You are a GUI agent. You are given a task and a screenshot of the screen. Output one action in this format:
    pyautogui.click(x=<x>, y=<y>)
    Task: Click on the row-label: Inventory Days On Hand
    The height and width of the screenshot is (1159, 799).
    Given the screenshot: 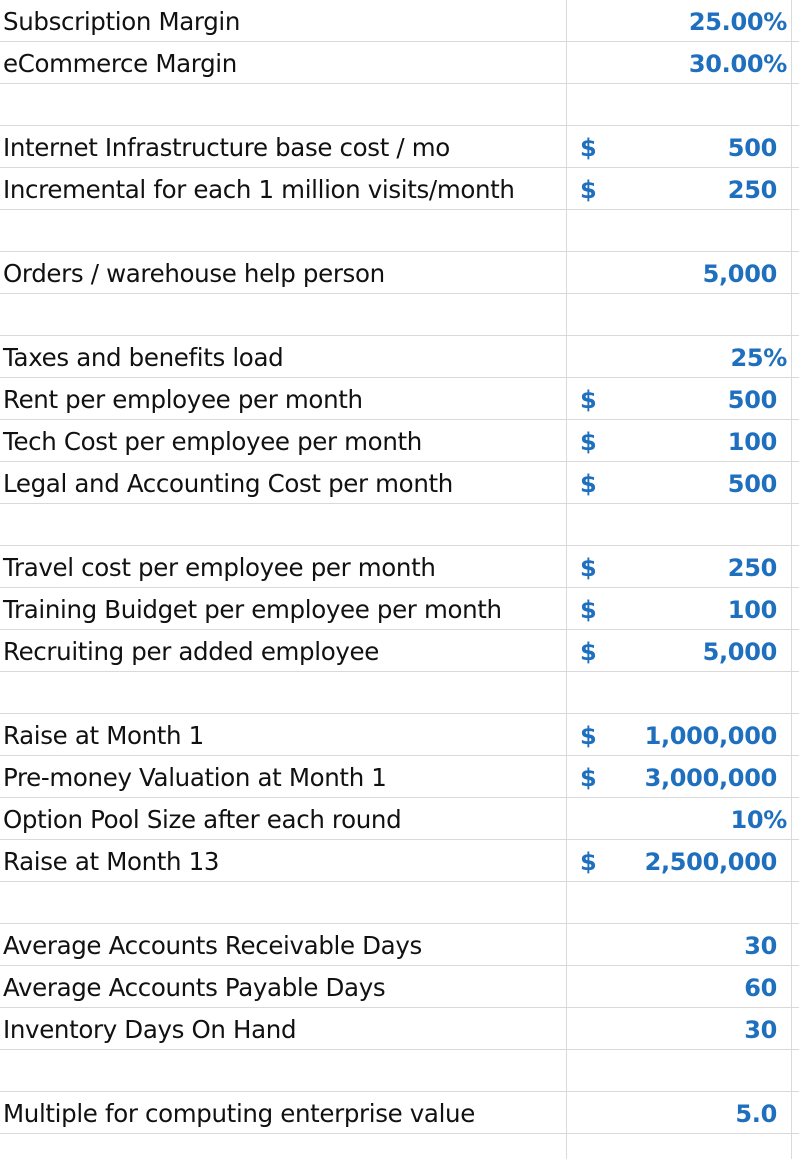 What is the action you would take?
    pyautogui.click(x=150, y=1029)
    